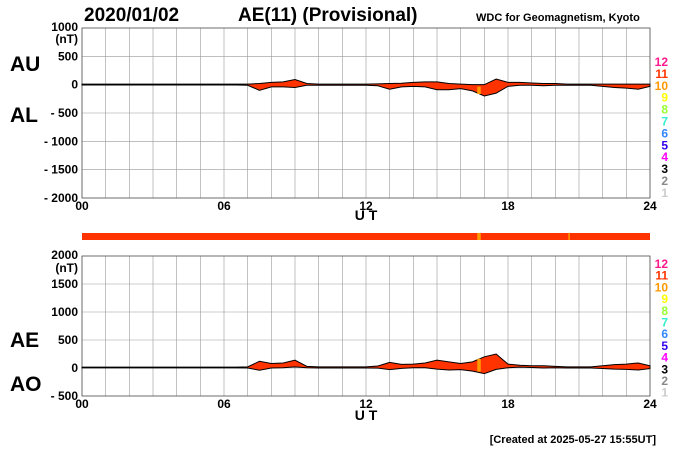  I want to click on ae-ao-area, so click(366, 364).